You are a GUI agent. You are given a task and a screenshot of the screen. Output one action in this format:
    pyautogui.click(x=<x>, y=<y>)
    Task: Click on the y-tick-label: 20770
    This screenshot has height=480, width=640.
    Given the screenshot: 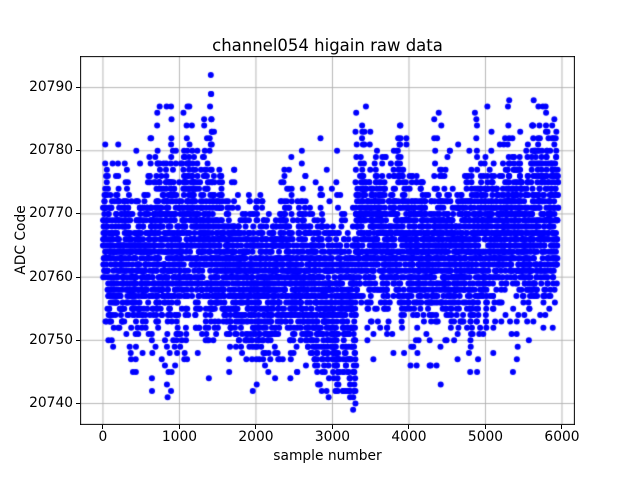 What is the action you would take?
    pyautogui.click(x=51, y=213)
    